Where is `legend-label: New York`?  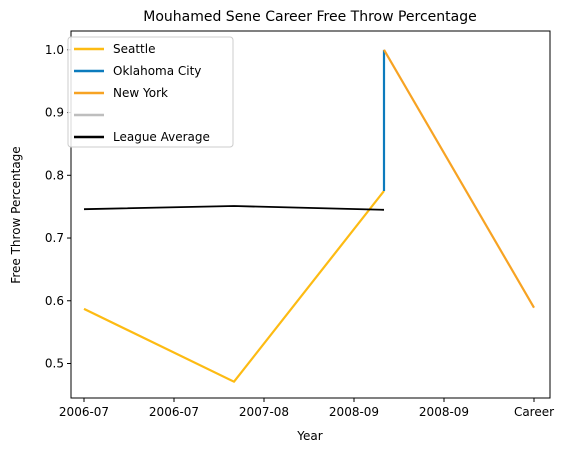
legend-label: New York is located at coordinates (140, 93).